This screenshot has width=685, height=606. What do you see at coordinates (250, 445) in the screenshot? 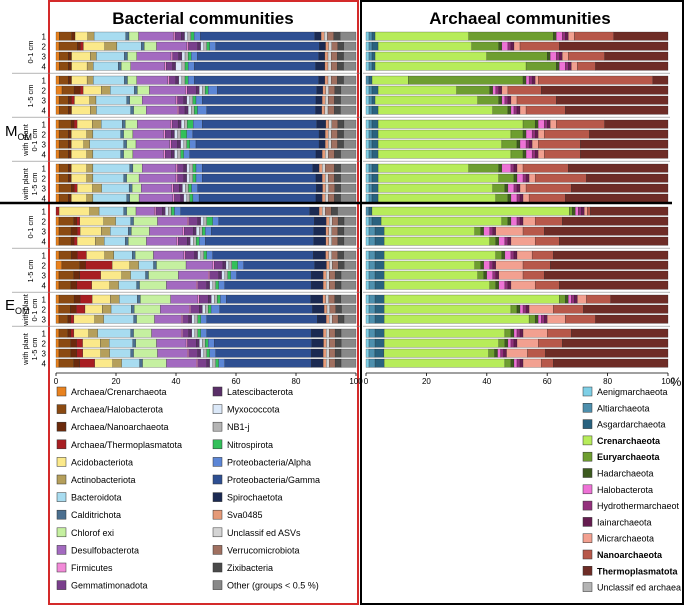
I see `bacteria-legend-label: Nitrospirota` at bounding box center [250, 445].